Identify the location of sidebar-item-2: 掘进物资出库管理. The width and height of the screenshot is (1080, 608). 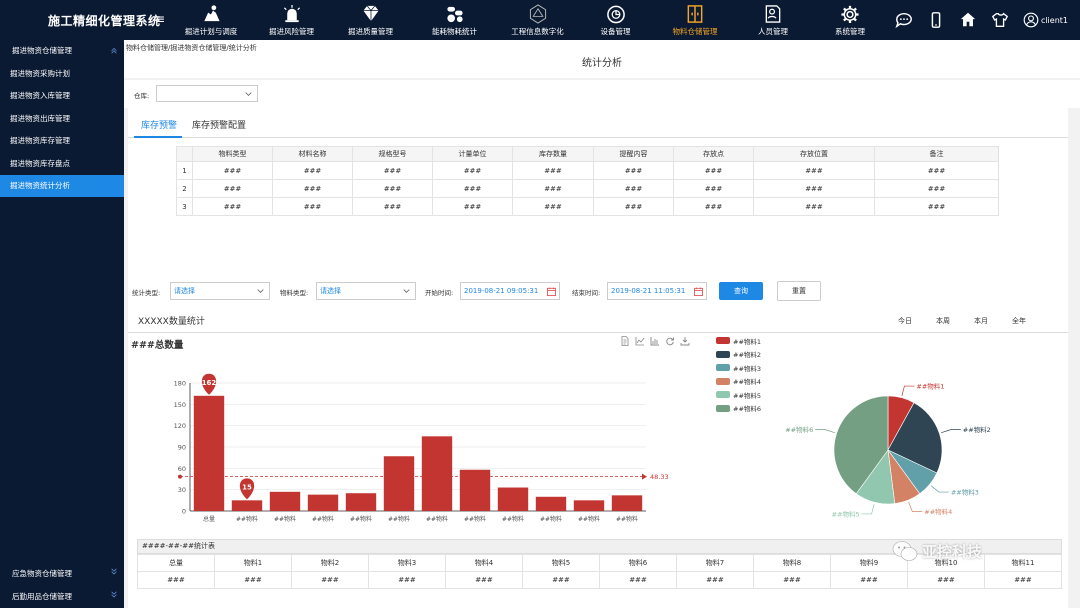
(40, 118).